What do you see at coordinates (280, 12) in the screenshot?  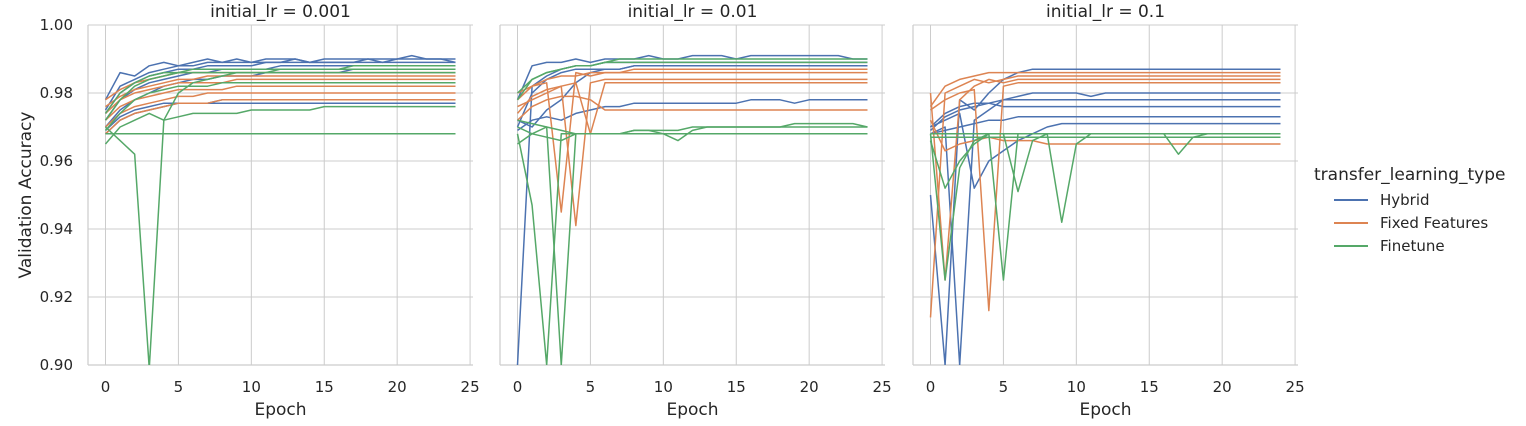 I see `panel-title: initial_lr = 0.001` at bounding box center [280, 12].